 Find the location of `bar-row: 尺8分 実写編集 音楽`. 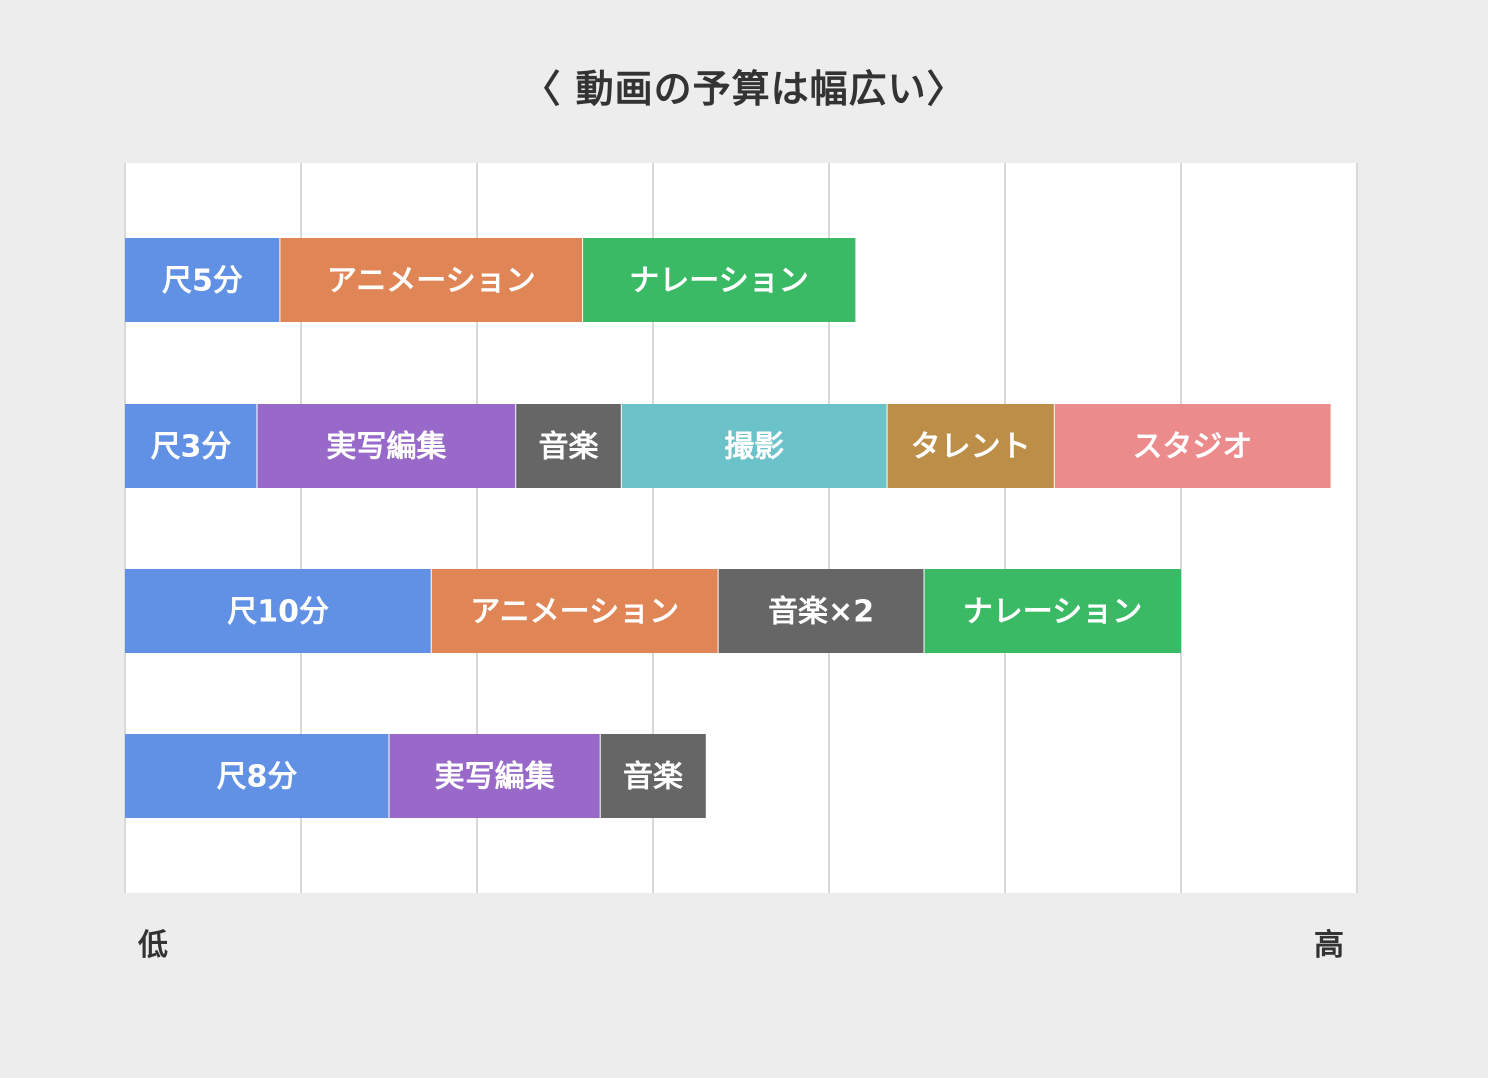

bar-row: 尺8分 実写編集 音楽 is located at coordinates (415, 776).